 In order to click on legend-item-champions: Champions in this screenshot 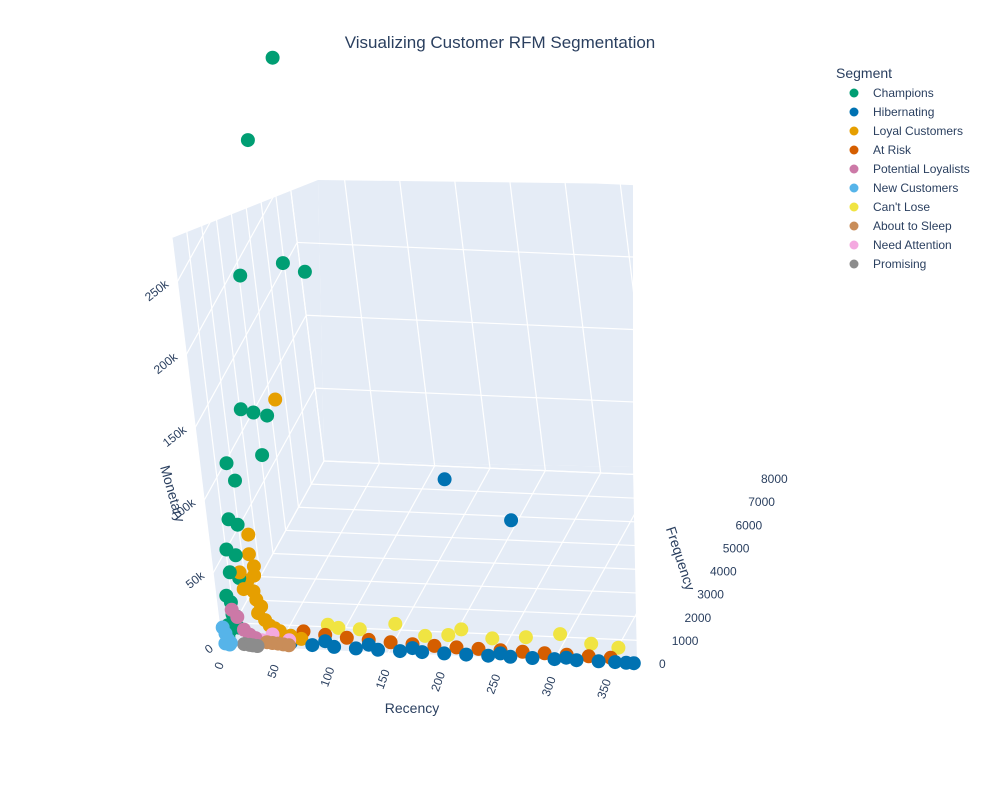, I will do `click(891, 93)`.